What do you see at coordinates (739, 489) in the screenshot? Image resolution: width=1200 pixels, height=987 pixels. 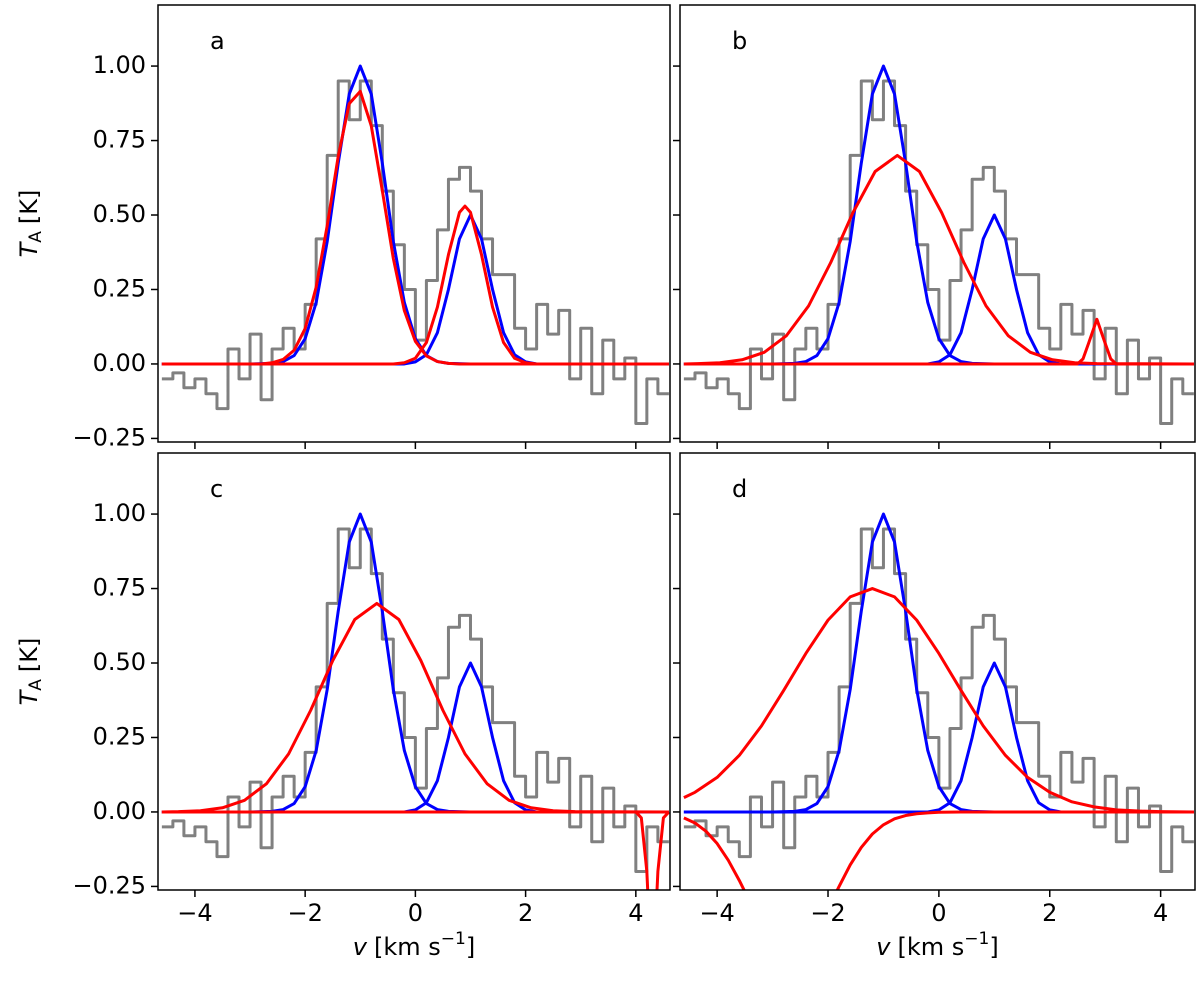 I see `panel-label: d` at bounding box center [739, 489].